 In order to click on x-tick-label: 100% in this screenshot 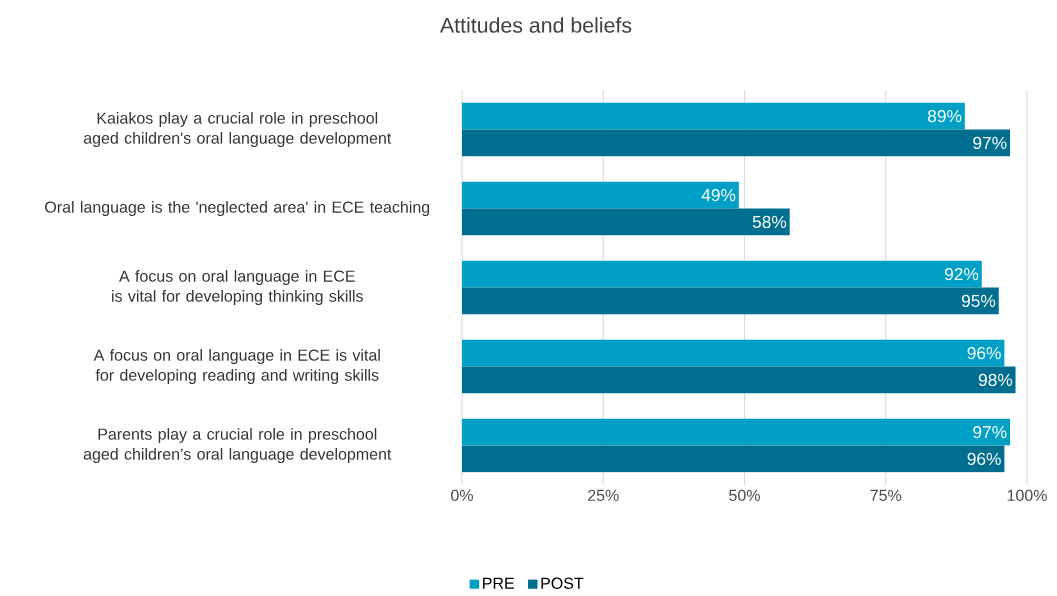, I will do `click(1027, 495)`.